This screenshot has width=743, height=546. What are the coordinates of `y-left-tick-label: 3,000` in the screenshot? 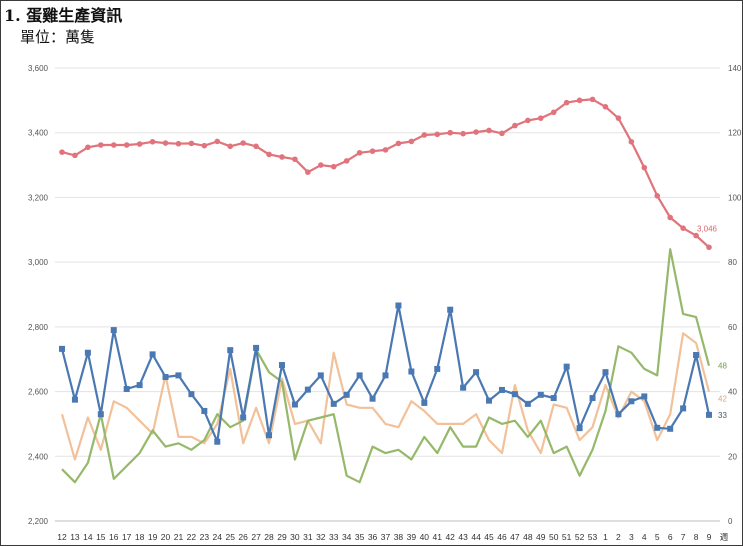 It's located at (38, 262).